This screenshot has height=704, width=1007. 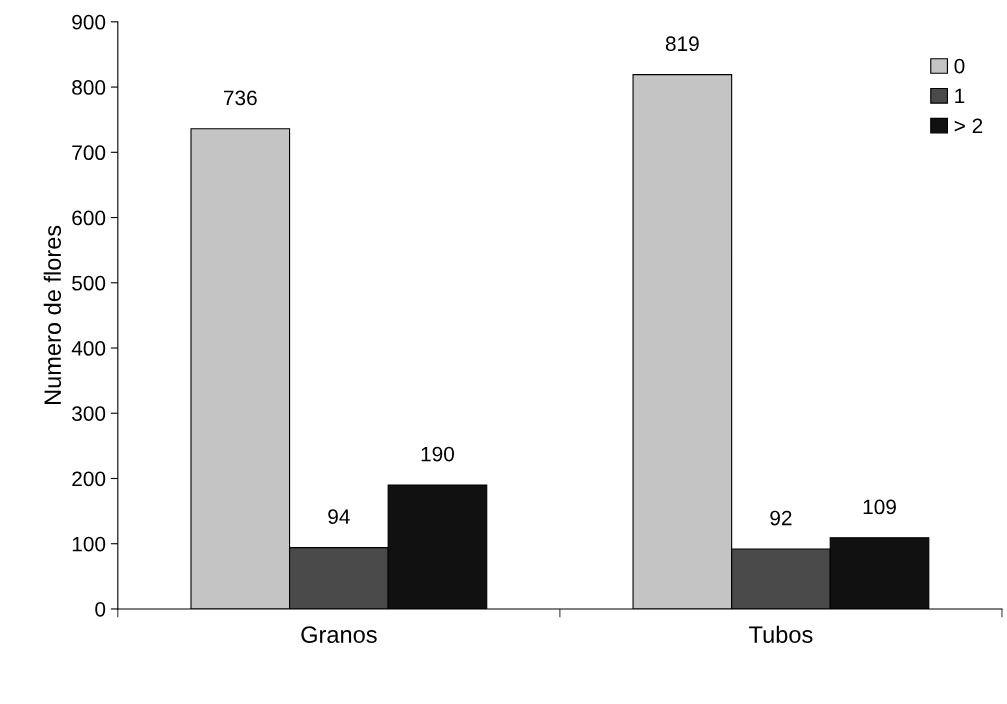 I want to click on y-tick-label: 0, so click(x=100, y=609).